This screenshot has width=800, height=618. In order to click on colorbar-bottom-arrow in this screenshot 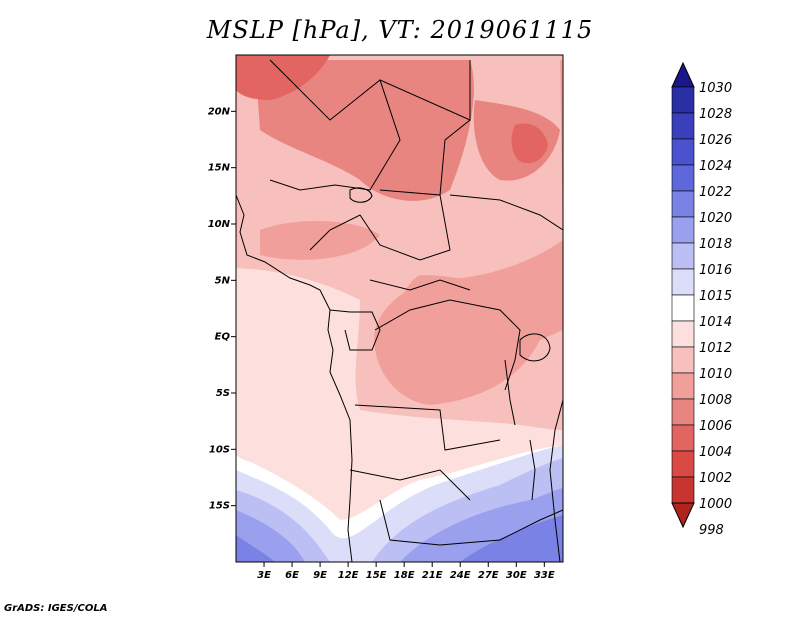, I will do `click(683, 515)`.